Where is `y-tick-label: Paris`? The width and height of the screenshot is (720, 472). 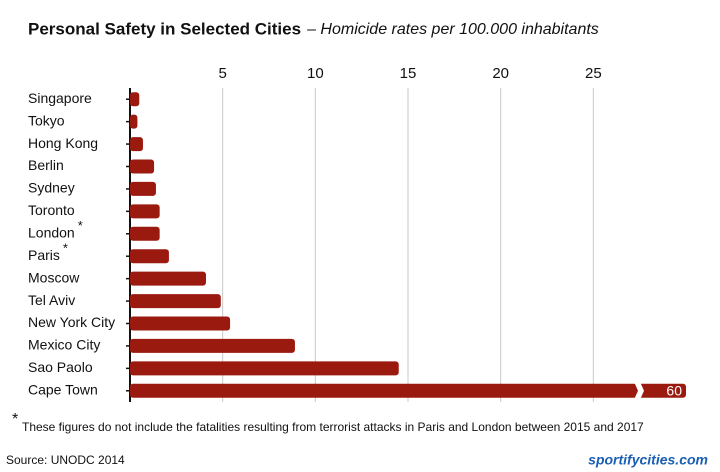 y-tick-label: Paris is located at coordinates (44, 255).